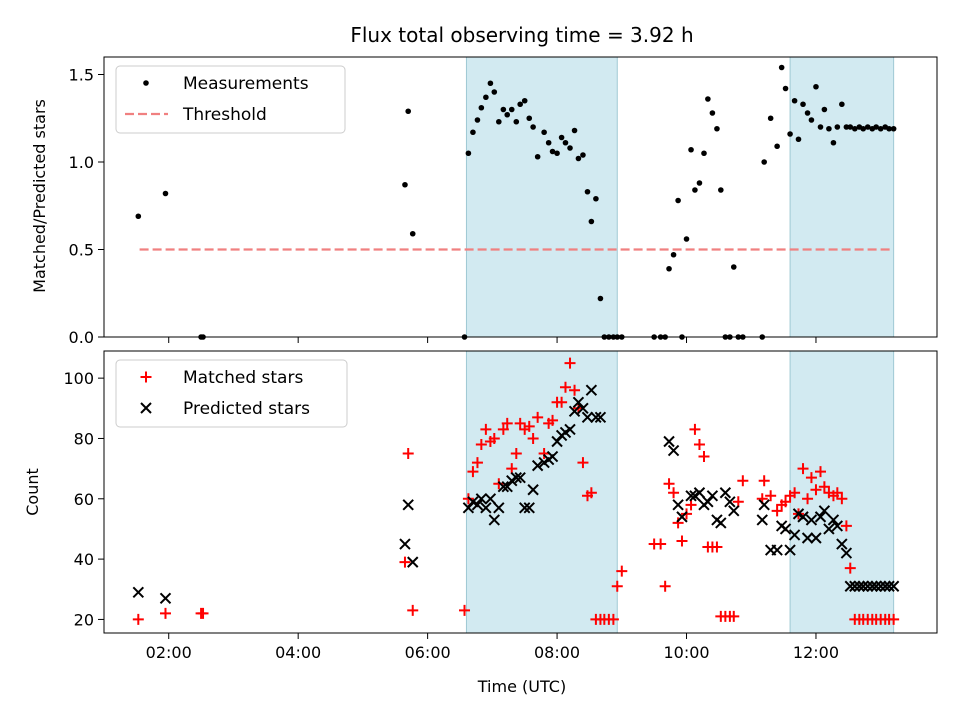 The width and height of the screenshot is (960, 720). What do you see at coordinates (39, 196) in the screenshot?
I see `top-y-axis-label: Matched/Predicted stars` at bounding box center [39, 196].